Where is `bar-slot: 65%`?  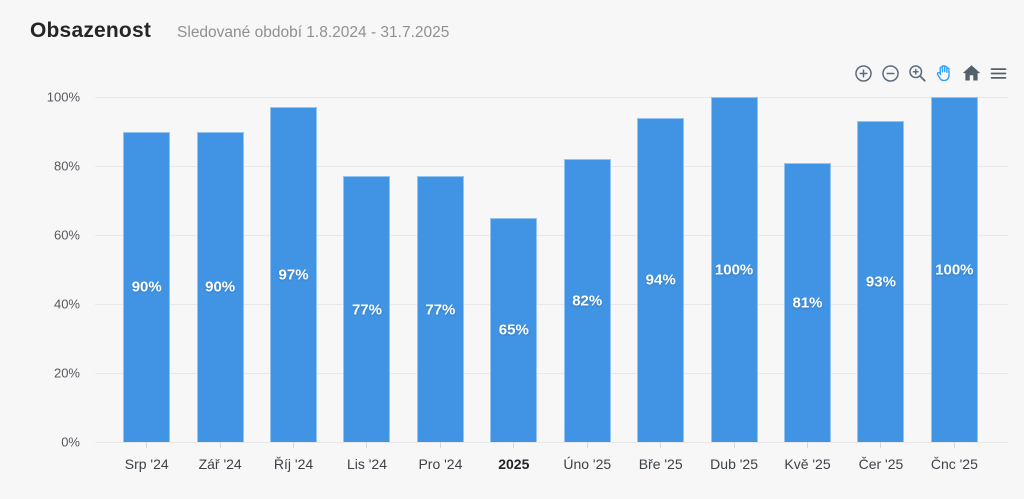
bar-slot: 65% is located at coordinates (513, 269).